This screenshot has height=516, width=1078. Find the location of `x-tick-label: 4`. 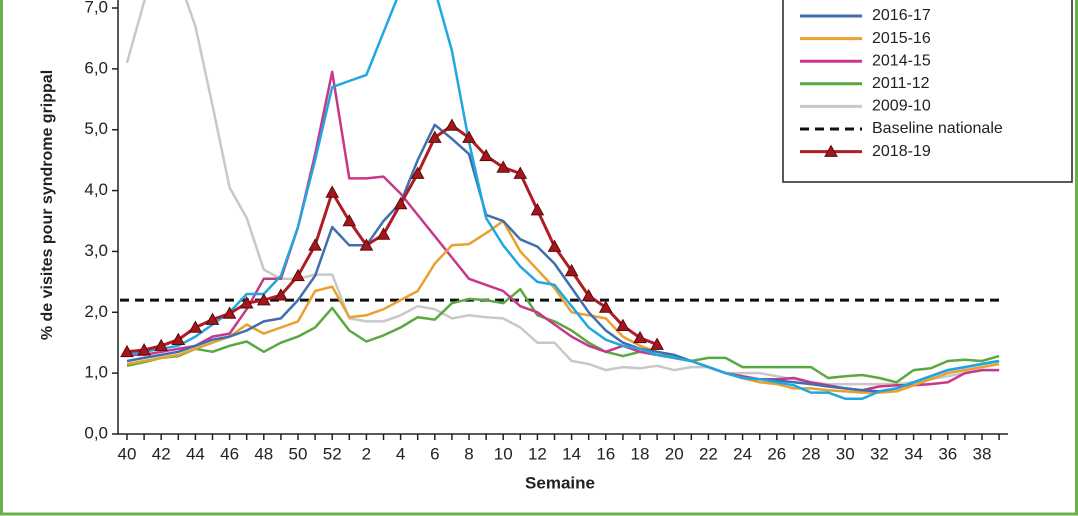

x-tick-label: 4 is located at coordinates (400, 453).